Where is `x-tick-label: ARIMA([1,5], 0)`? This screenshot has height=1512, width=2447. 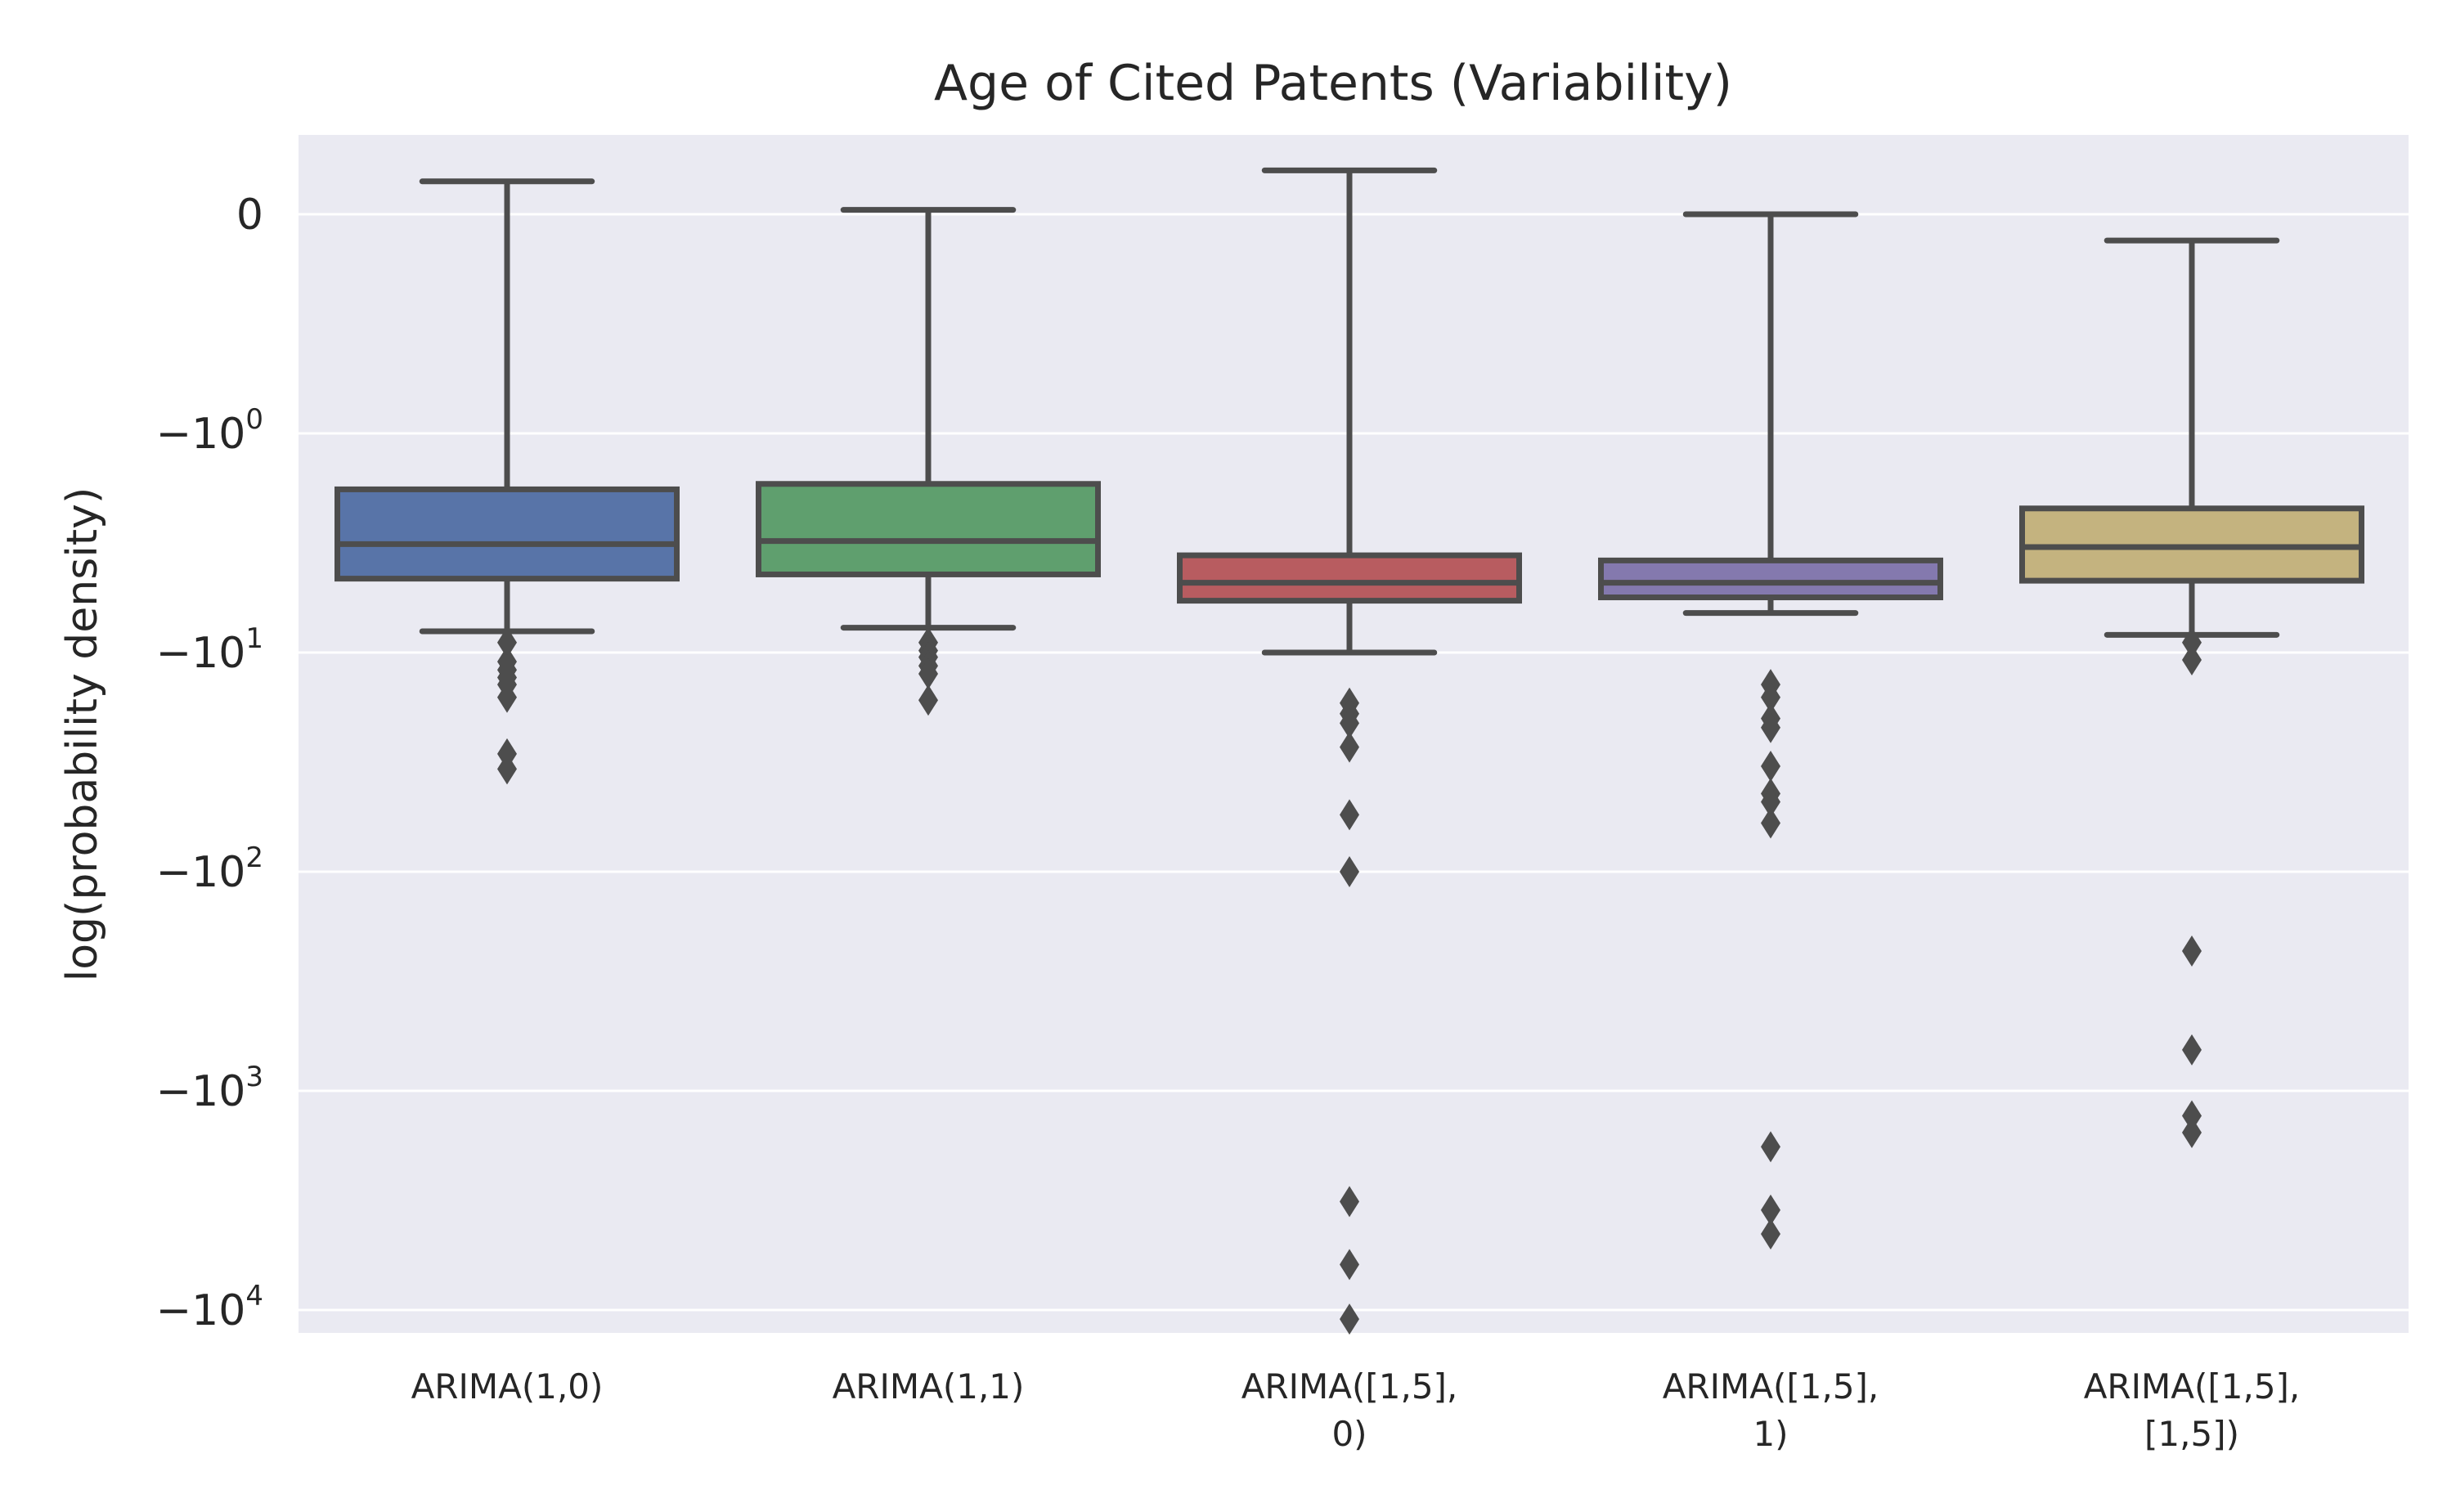
x-tick-label: ARIMA([1,5], 0) is located at coordinates (1349, 1410).